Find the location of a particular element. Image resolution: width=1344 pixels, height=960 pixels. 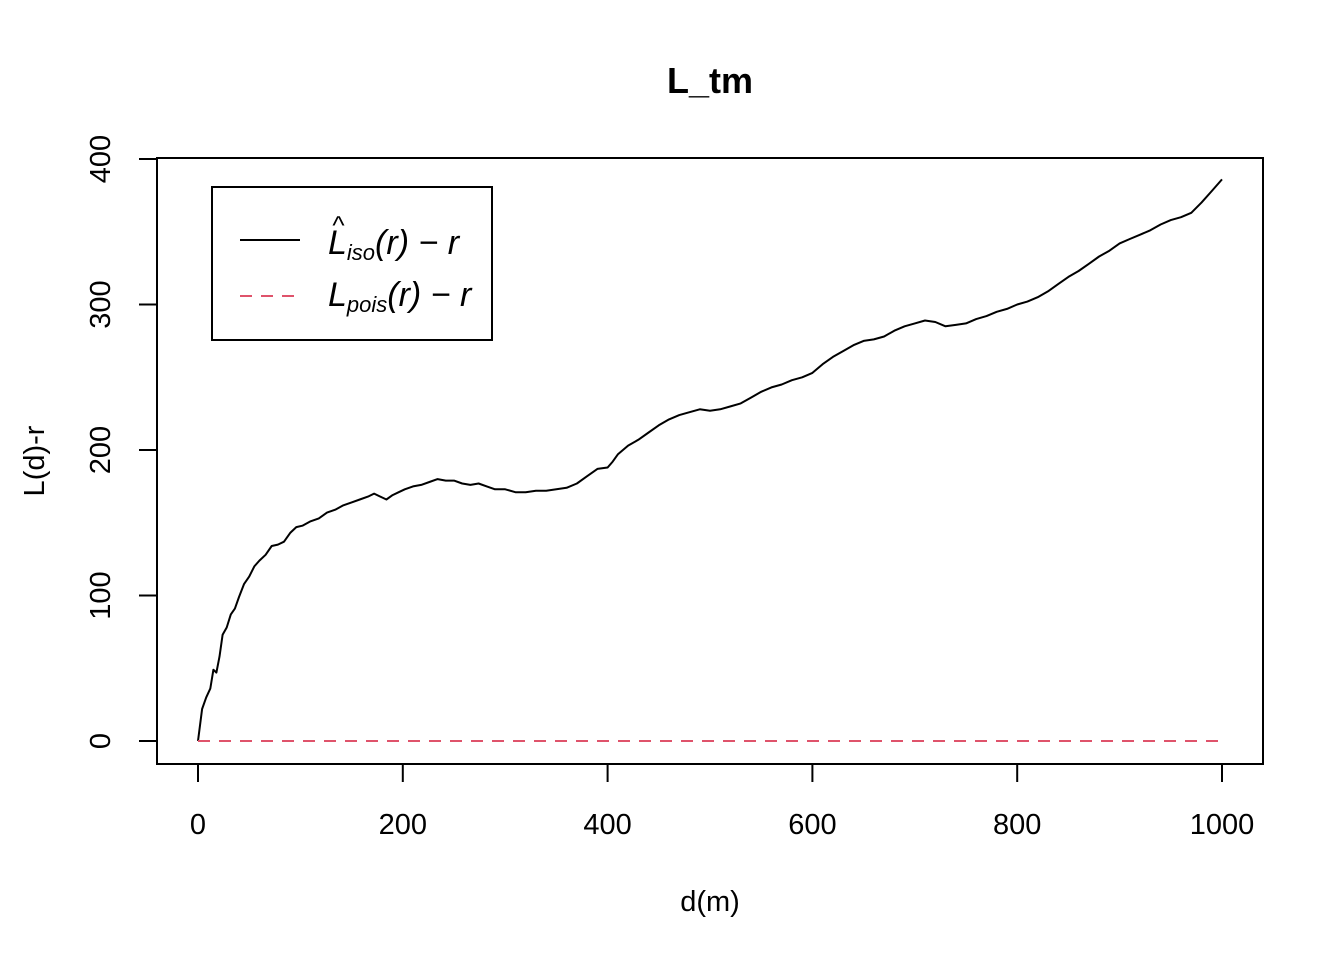

legend-entry-iso: Liso(r) − r ^ is located at coordinates (350, 237).